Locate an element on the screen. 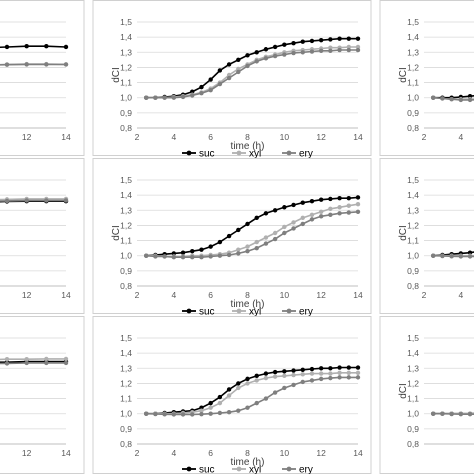 The image size is (474, 474). legend-label: suc is located at coordinates (207, 312).